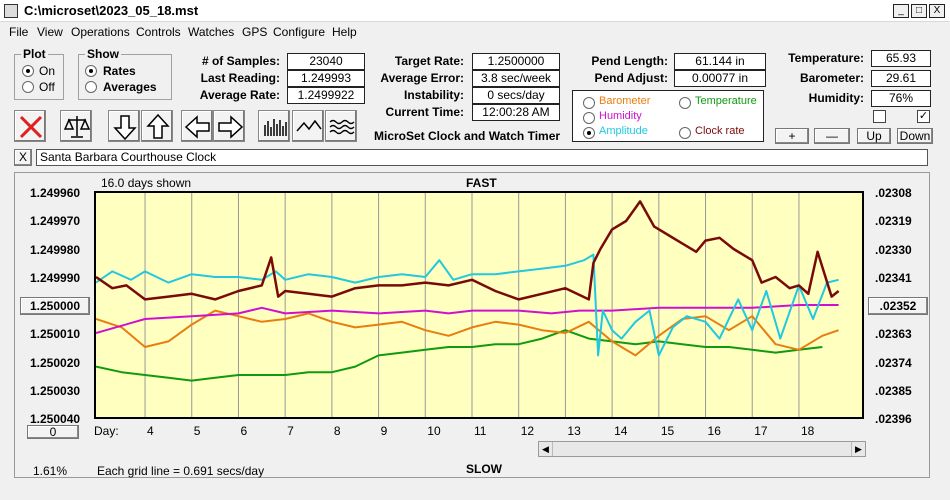 The height and width of the screenshot is (500, 950). What do you see at coordinates (589, 103) in the screenshot?
I see `barometer-radio` at bounding box center [589, 103].